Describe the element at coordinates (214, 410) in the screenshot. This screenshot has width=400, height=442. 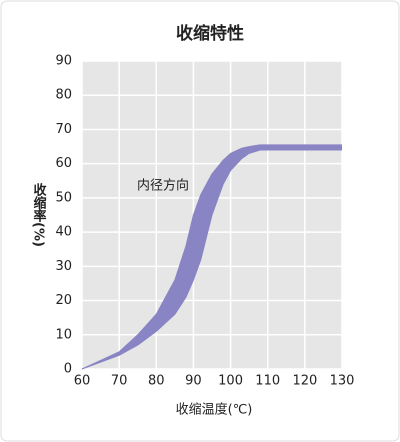
I see `x-axis-label: 收缩温度(℃)` at that location.